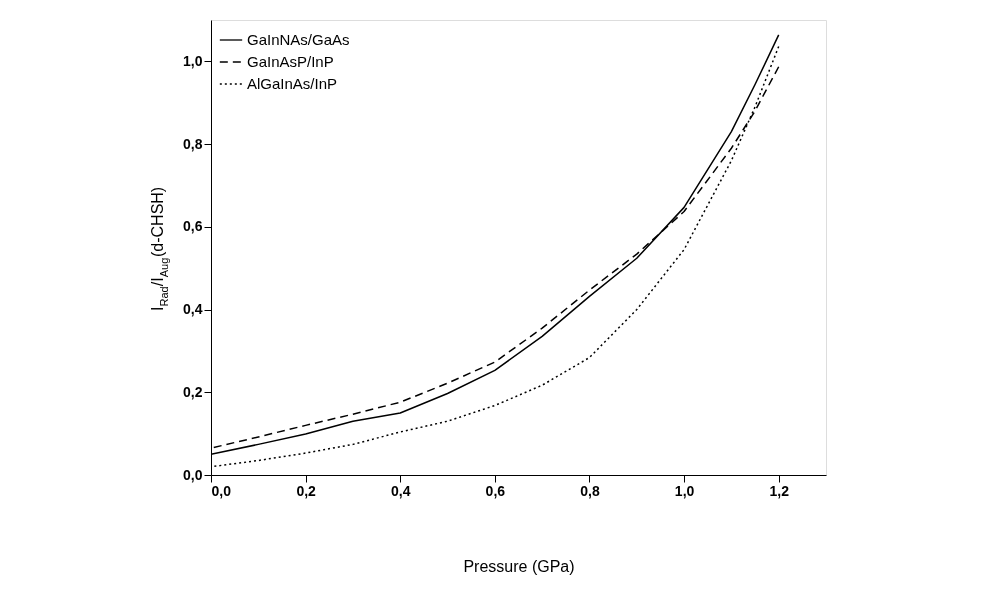  Describe the element at coordinates (590, 490) in the screenshot. I see `x-tick-label: 0,8` at that location.